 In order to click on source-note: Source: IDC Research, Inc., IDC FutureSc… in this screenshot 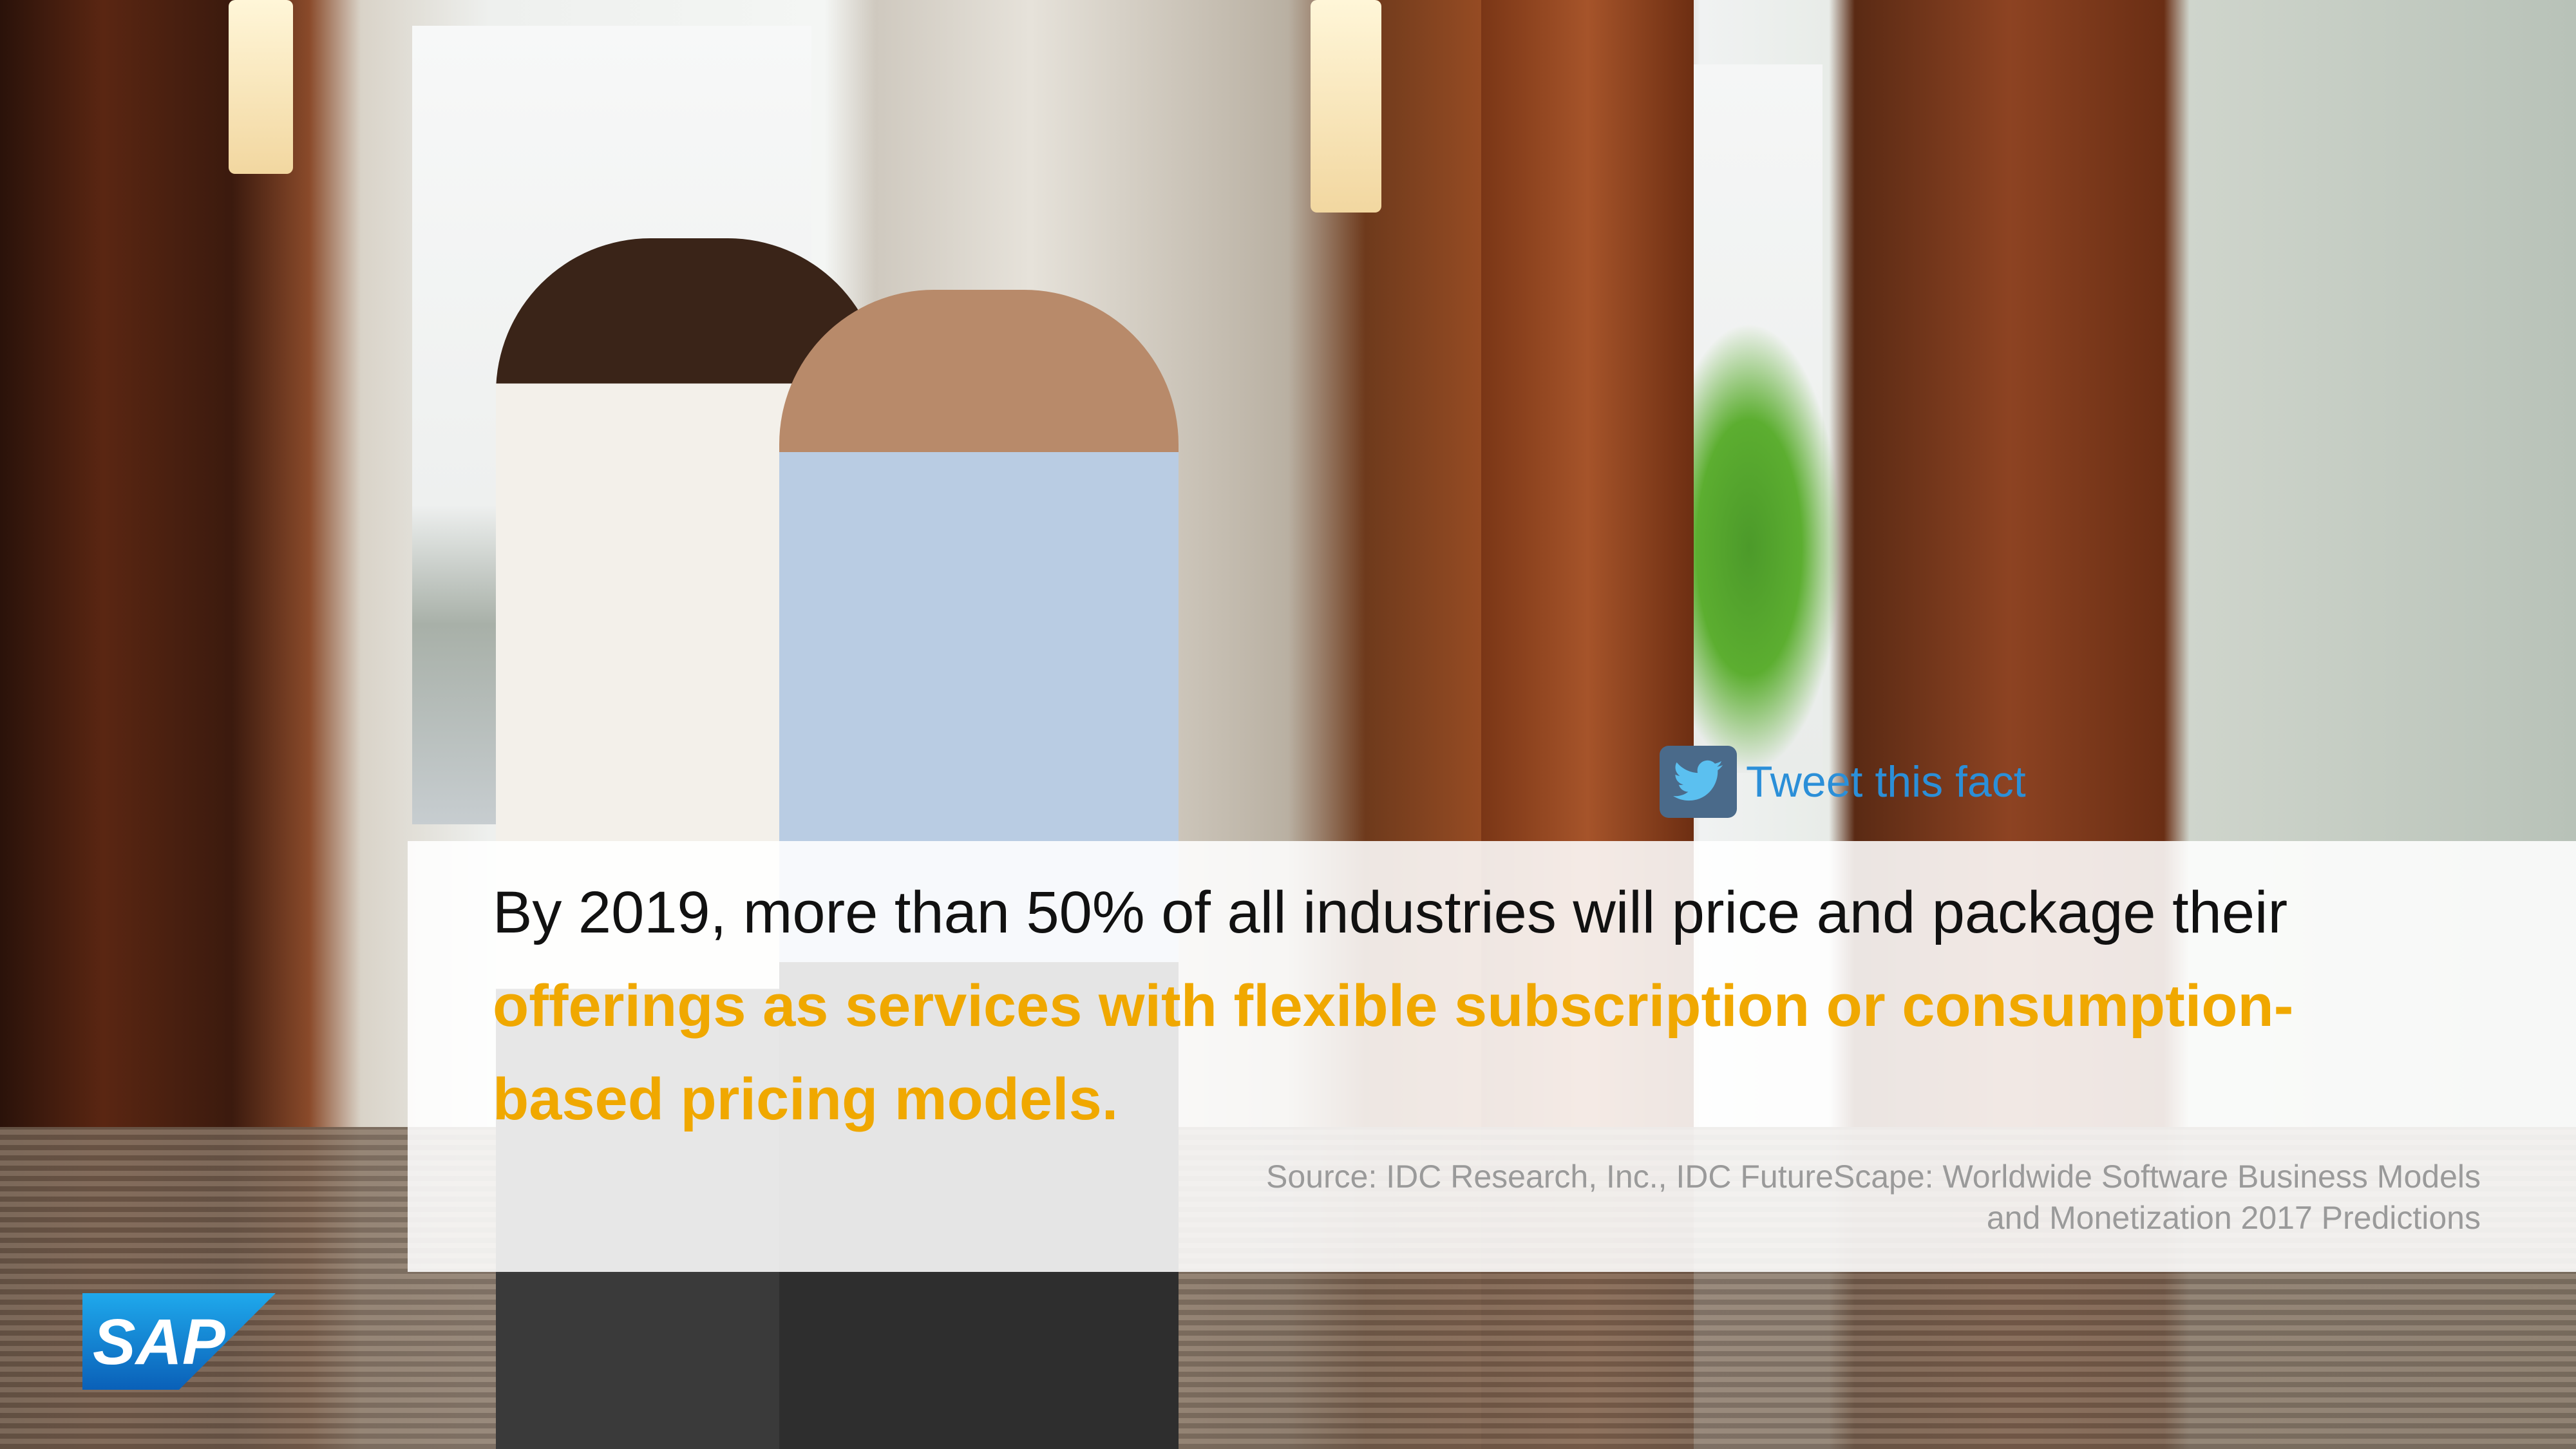, I will do `click(1874, 1197)`.